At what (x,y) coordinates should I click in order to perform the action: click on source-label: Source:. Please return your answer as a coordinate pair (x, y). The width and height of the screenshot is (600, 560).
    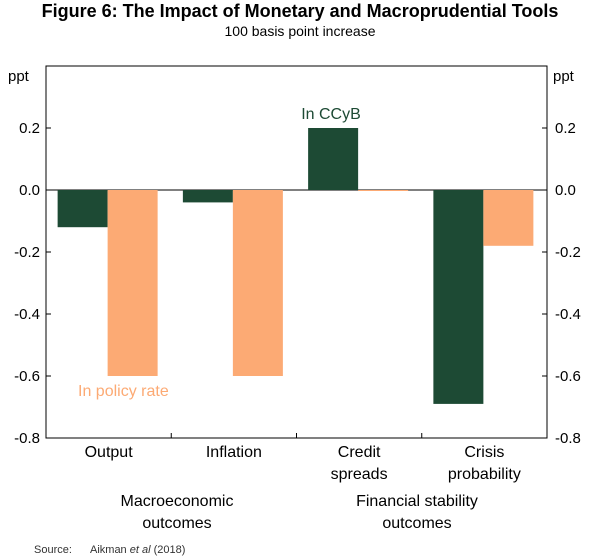
    Looking at the image, I should click on (53, 550).